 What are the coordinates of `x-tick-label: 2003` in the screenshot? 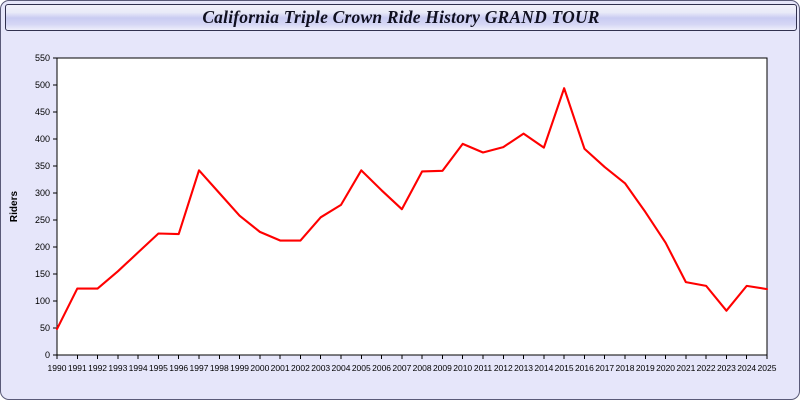 It's located at (320, 368).